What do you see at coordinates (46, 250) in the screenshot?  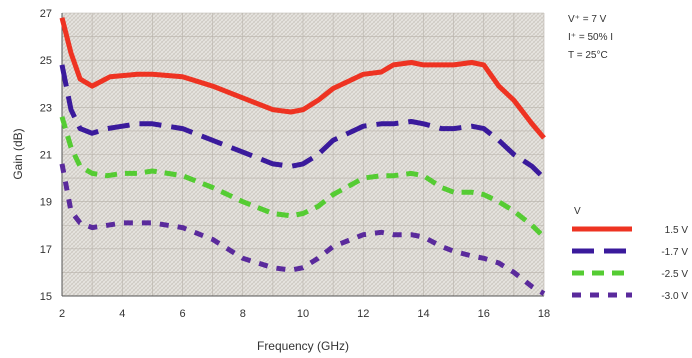 I see `y-tick-label: 17` at bounding box center [46, 250].